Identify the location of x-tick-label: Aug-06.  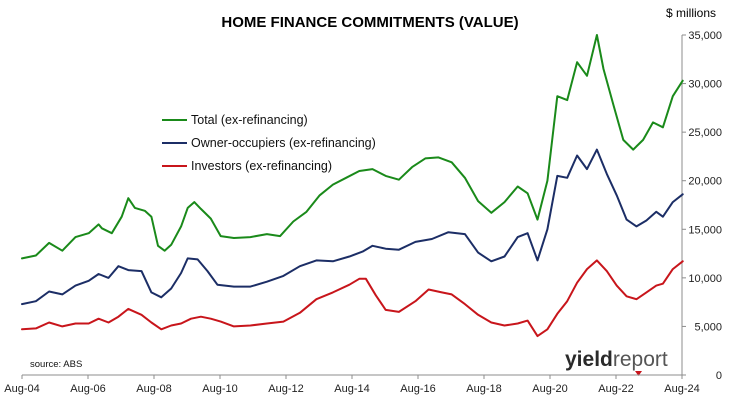
(87, 389).